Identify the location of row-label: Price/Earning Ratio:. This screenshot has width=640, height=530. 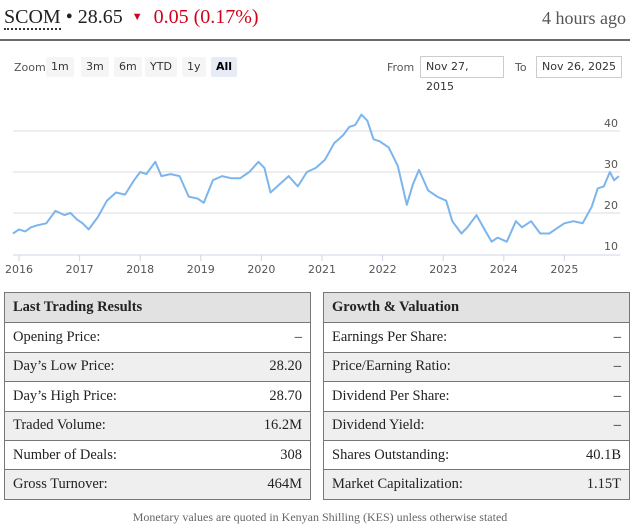
(391, 366).